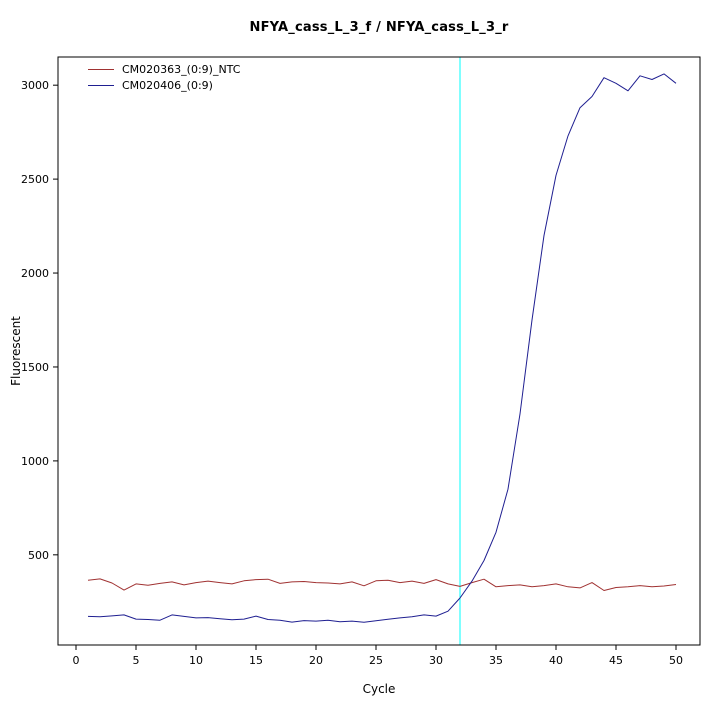 This screenshot has width=720, height=720. Describe the element at coordinates (376, 660) in the screenshot. I see `x-tick-label: 25` at that location.